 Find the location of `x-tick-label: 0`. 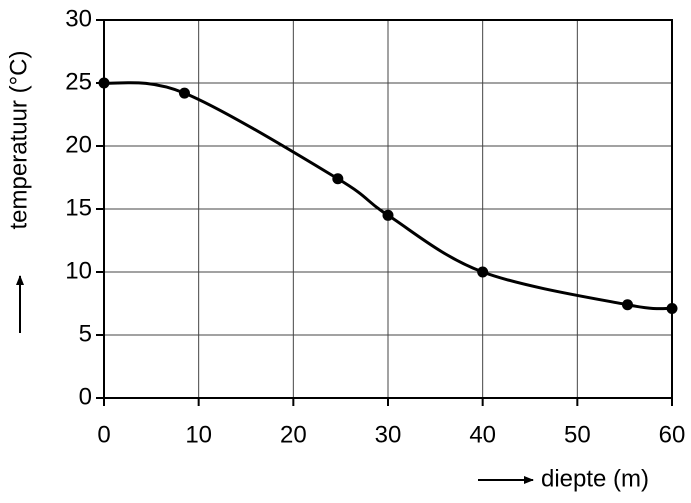

x-tick-label: 0 is located at coordinates (103, 434).